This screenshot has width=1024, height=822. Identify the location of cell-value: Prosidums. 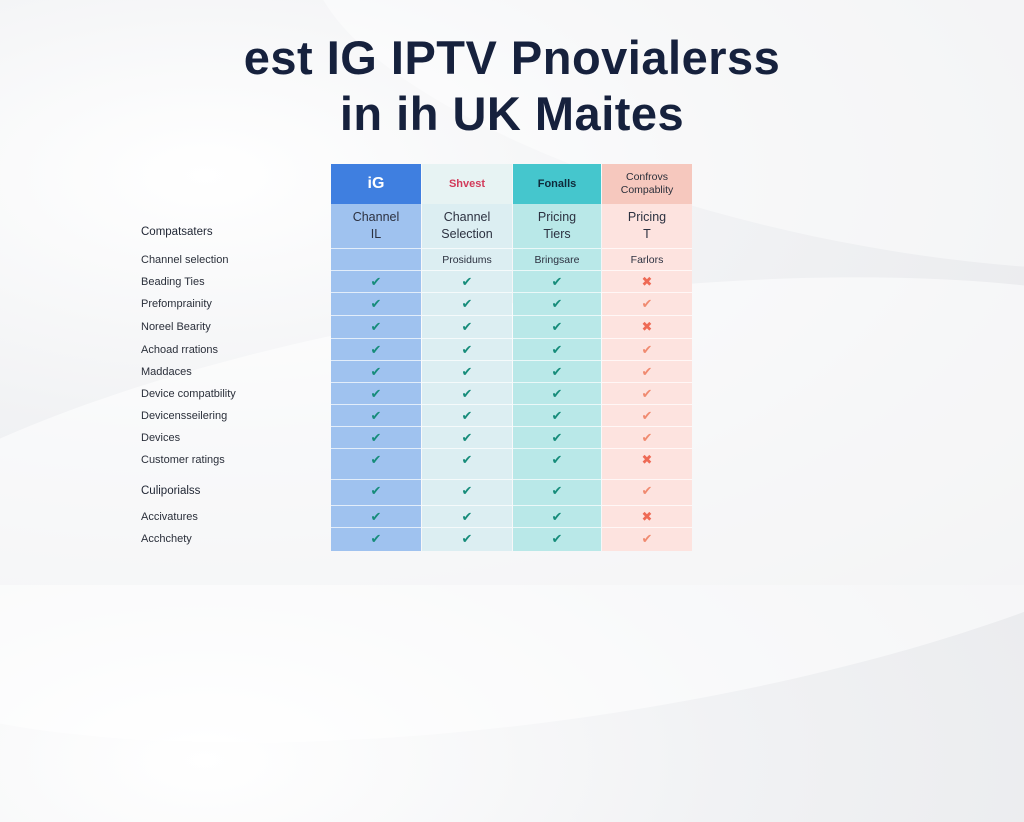
(467, 260).